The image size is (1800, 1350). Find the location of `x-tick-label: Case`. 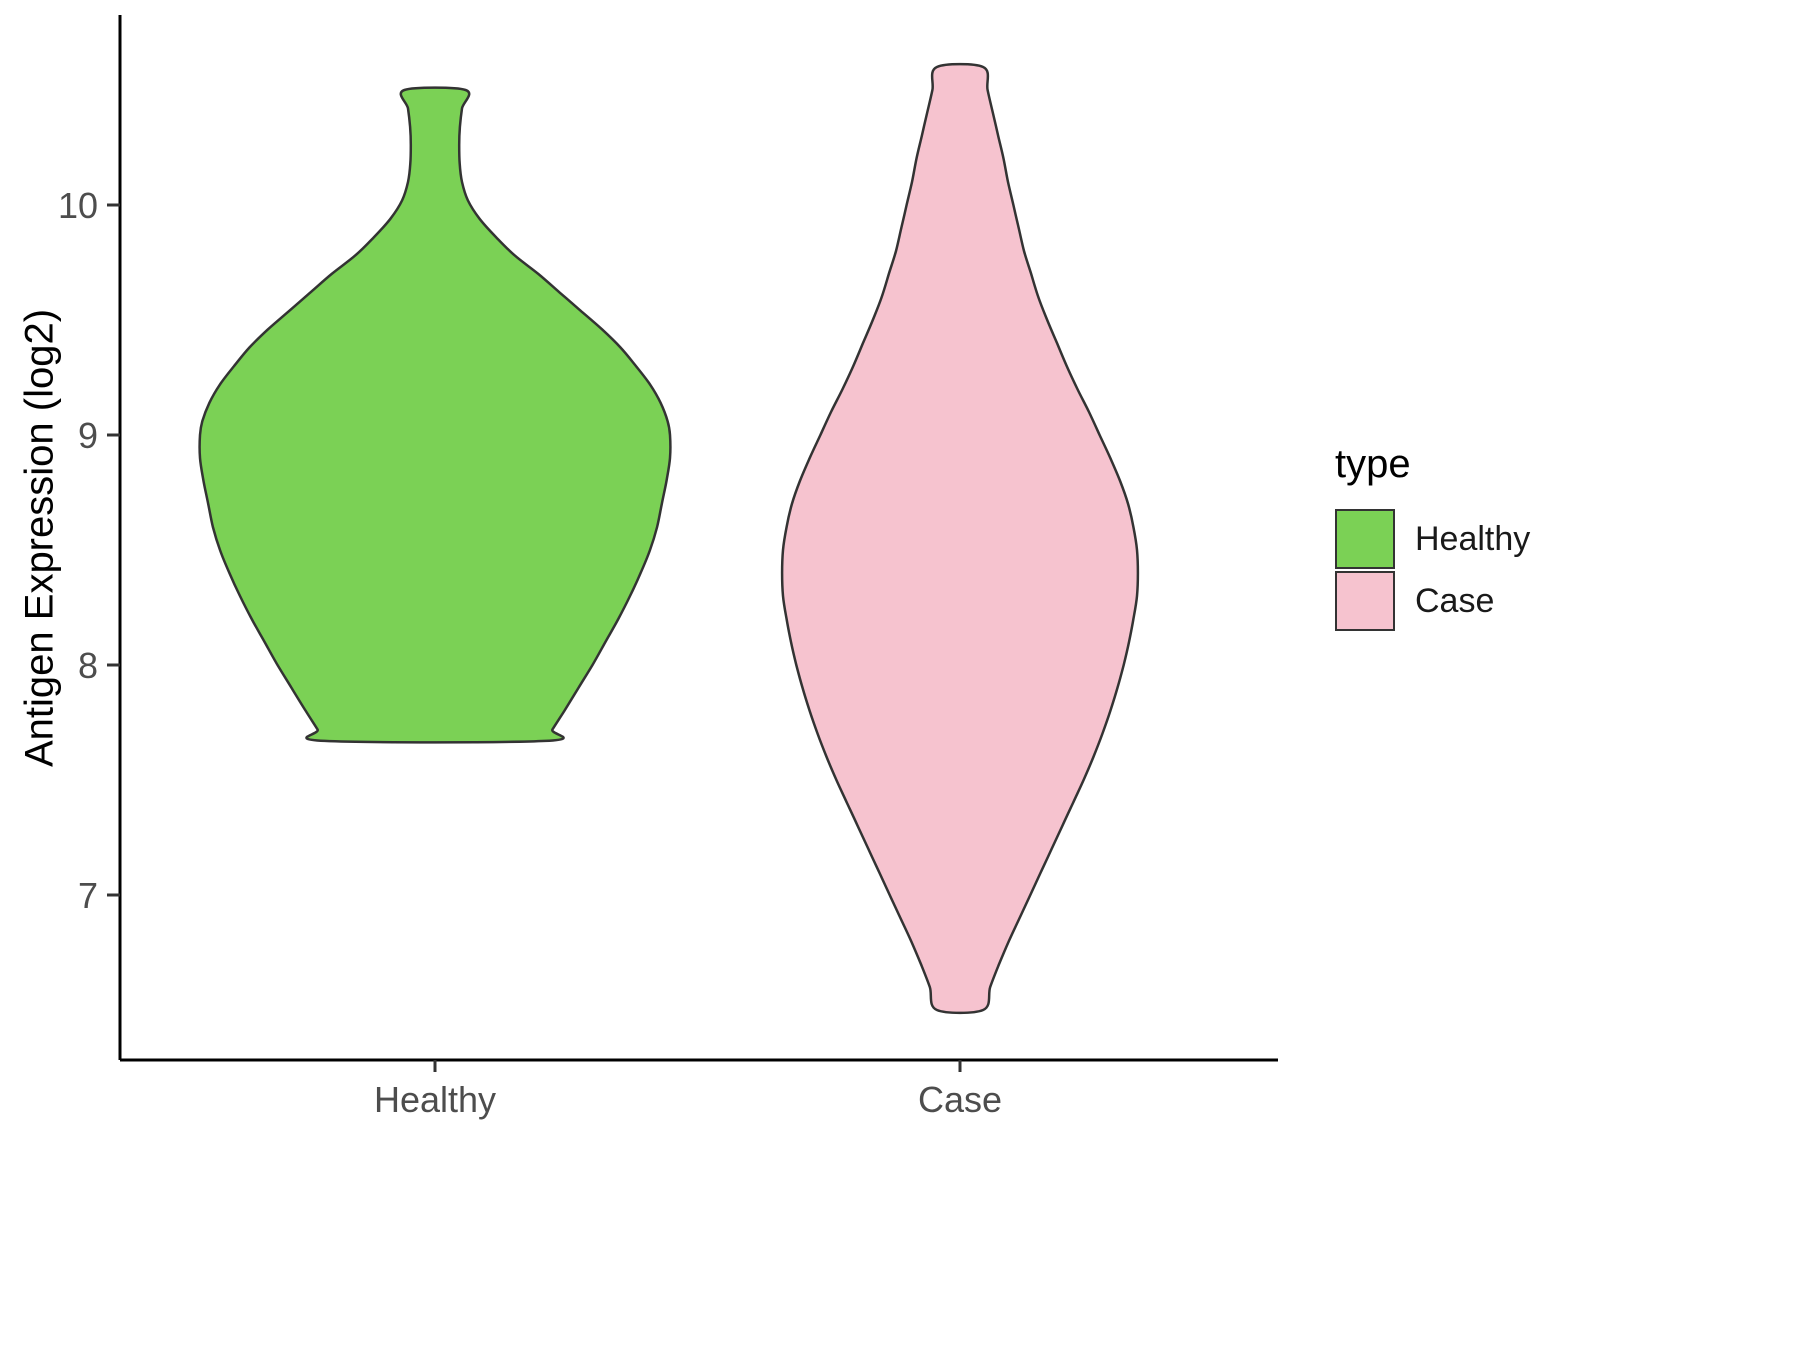

x-tick-label: Case is located at coordinates (960, 1099).